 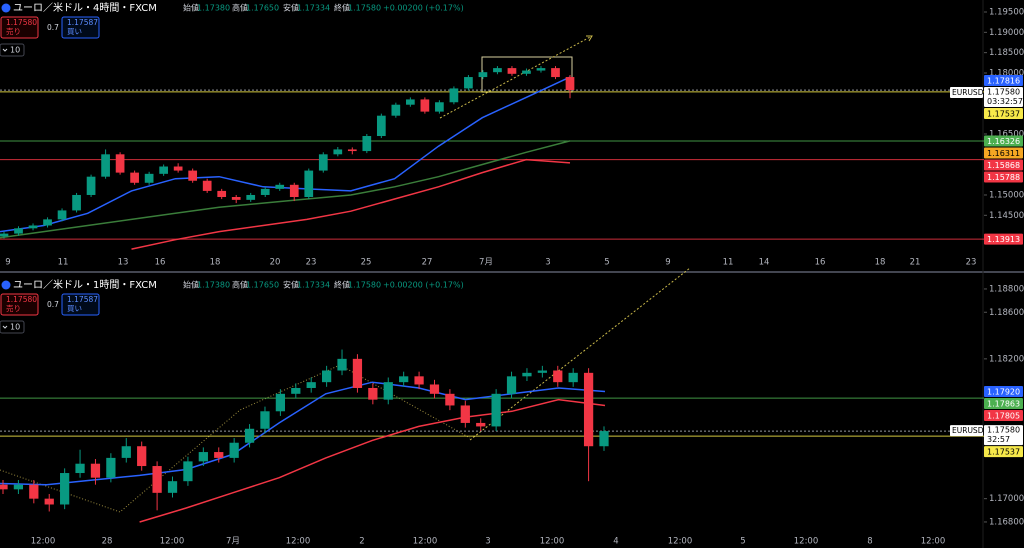 What do you see at coordinates (5, 327) in the screenshot?
I see `quantity-chevron` at bounding box center [5, 327].